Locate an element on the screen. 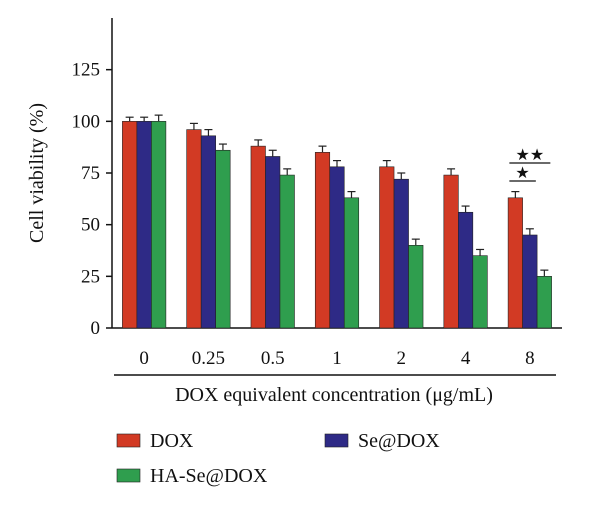 The height and width of the screenshot is (519, 600). x-tick-label: 0.25 is located at coordinates (208, 358).